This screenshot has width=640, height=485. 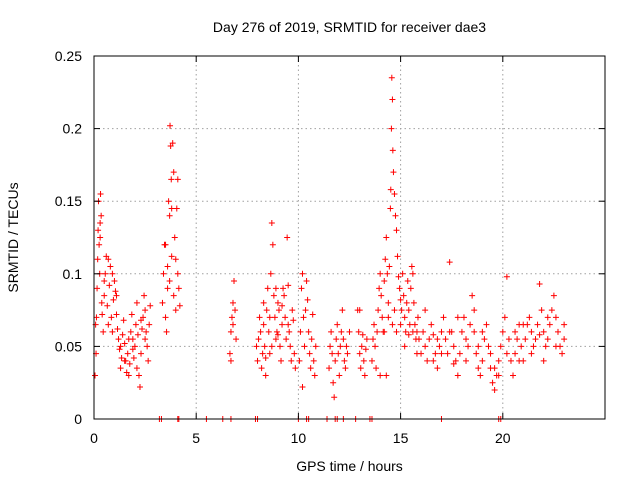 What do you see at coordinates (68, 56) in the screenshot?
I see `y-tick-label: 0.25` at bounding box center [68, 56].